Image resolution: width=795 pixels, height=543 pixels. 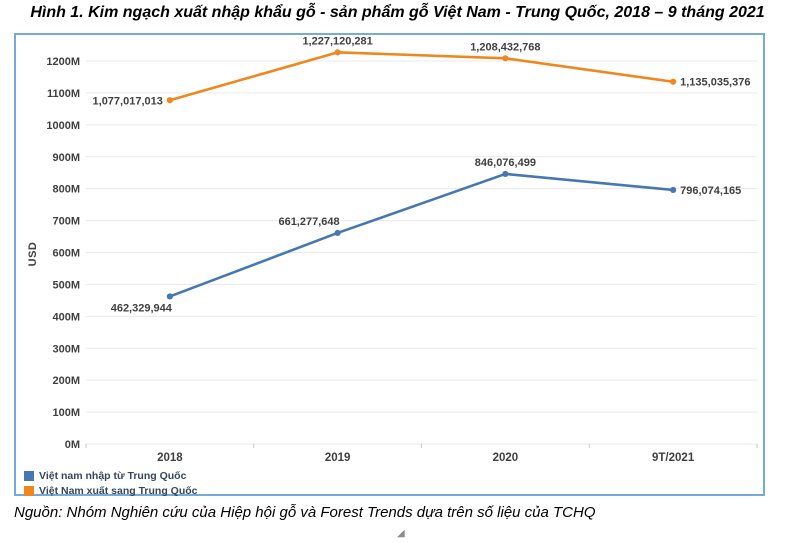 What do you see at coordinates (401, 533) in the screenshot?
I see `resize-handle-icon: ◢` at bounding box center [401, 533].